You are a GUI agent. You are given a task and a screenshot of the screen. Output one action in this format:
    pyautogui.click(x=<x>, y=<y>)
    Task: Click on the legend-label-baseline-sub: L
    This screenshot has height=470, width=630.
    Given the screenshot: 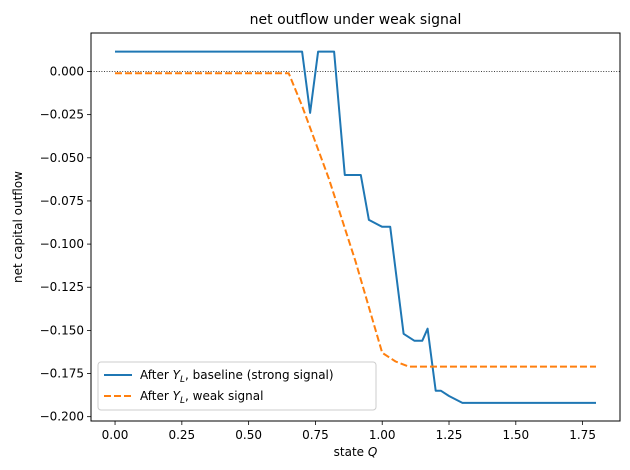 What is the action you would take?
    pyautogui.click(x=182, y=380)
    